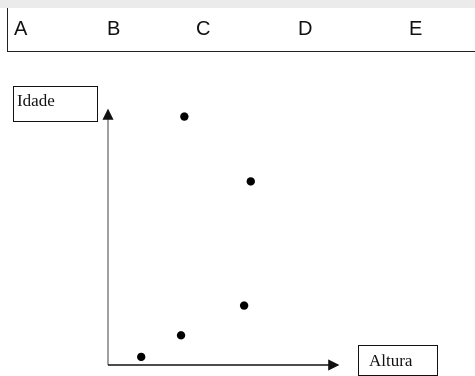  What do you see at coordinates (241, 30) in the screenshot?
I see `answer-options-row: A B C D E` at bounding box center [241, 30].